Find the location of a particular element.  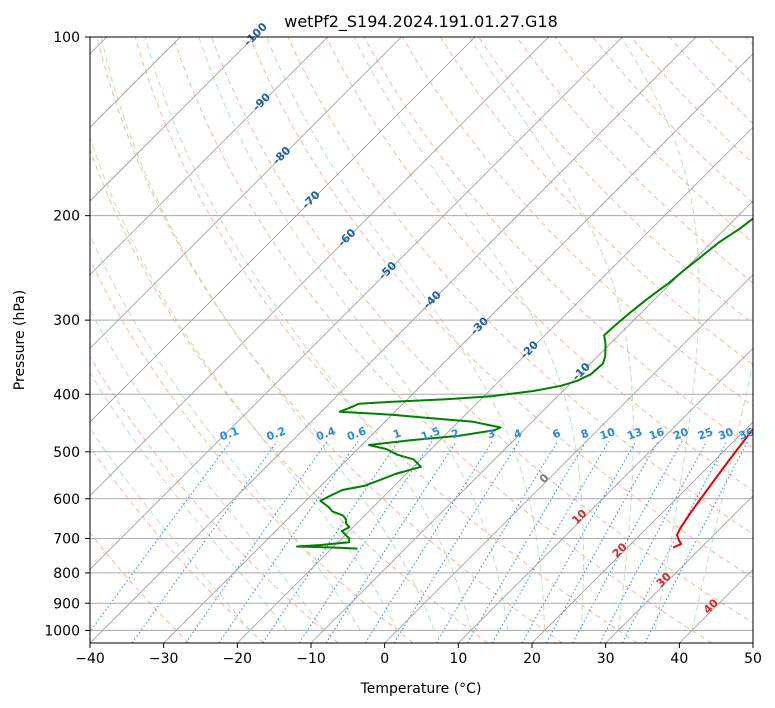

mixing-ratio-label: 1.5 is located at coordinates (430, 434).